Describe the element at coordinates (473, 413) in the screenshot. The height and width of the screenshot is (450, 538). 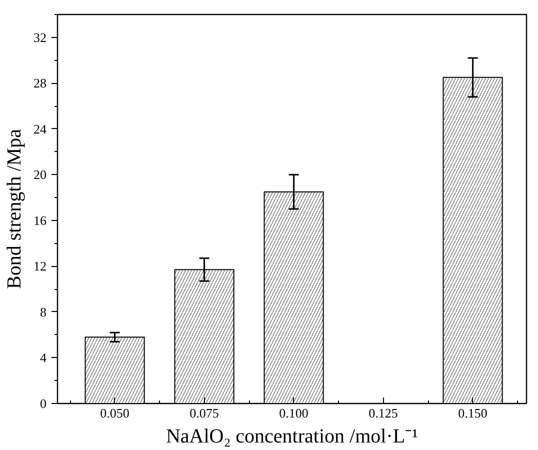
I see `x-tick-label: 0.150` at that location.